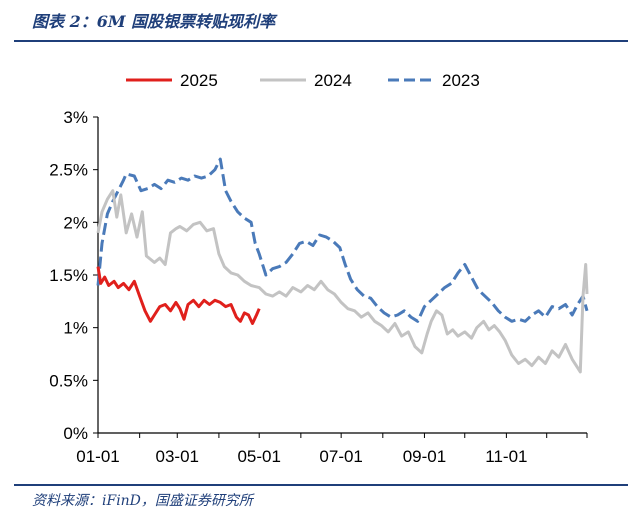 The image size is (642, 518). Describe the element at coordinates (178, 295) in the screenshot. I see `series-line-2025` at that location.